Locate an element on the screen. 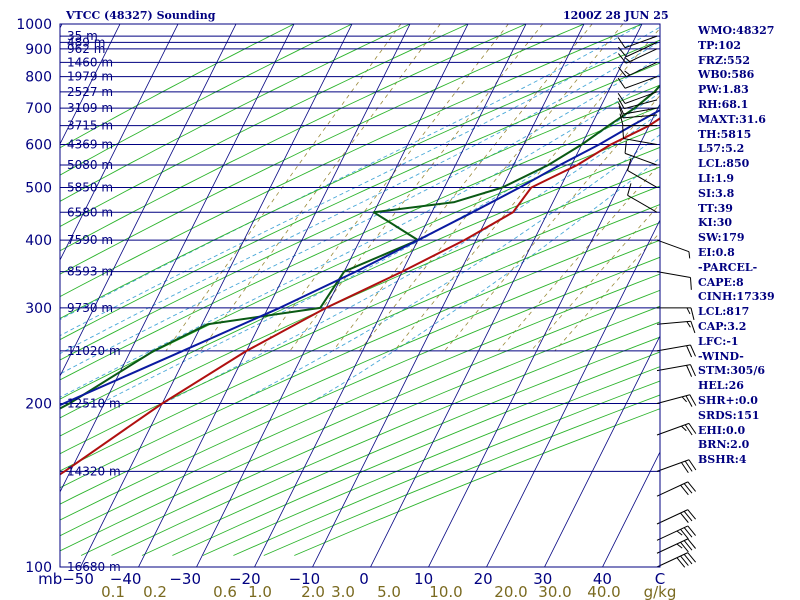 The image size is (800, 600). height-label: 11020 m is located at coordinates (94, 351).